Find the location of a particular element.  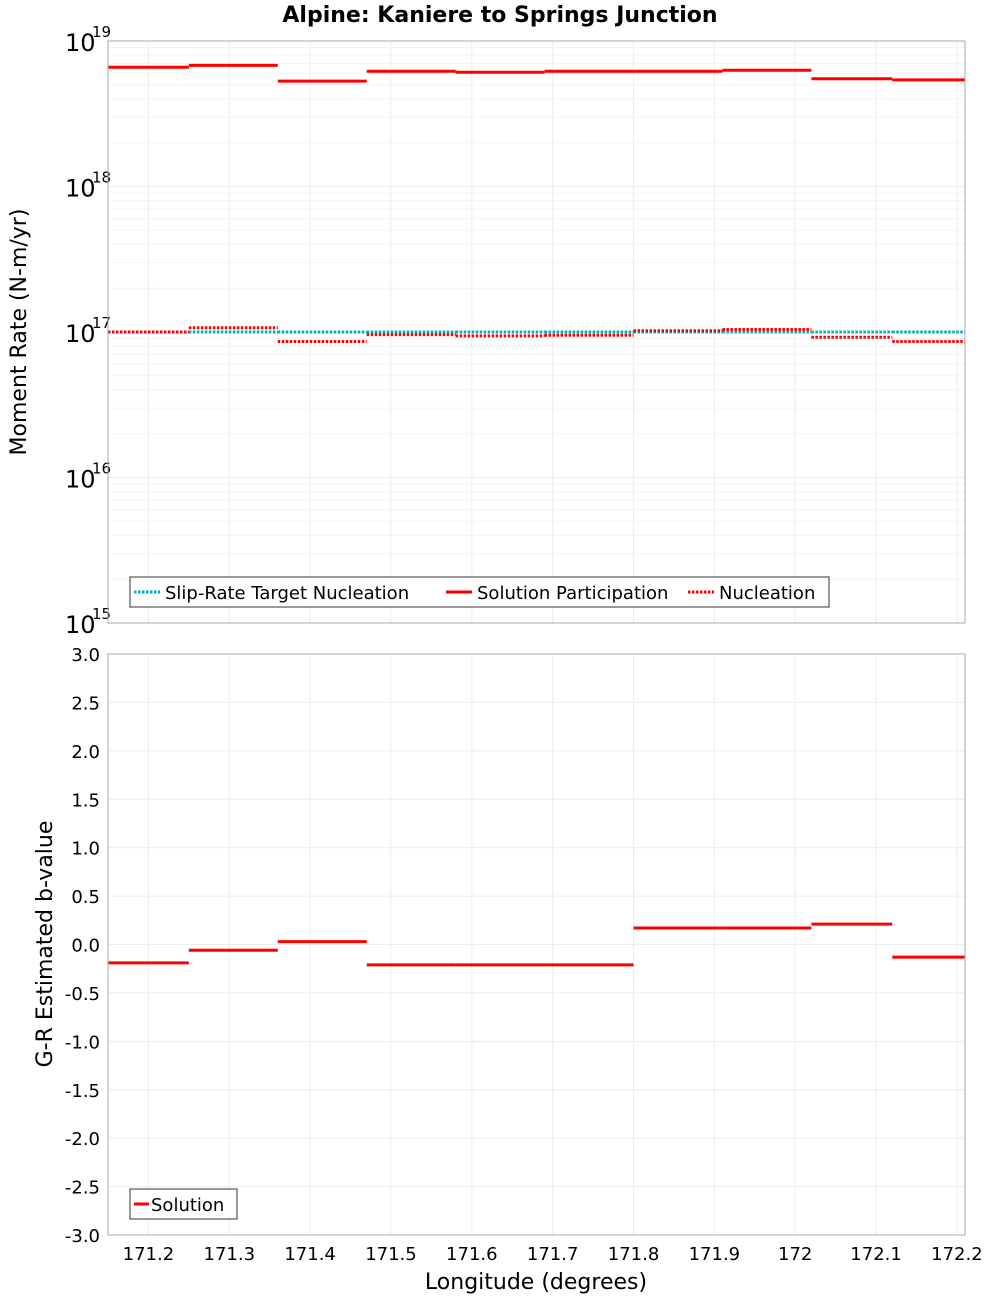

x-tick-label: 172.2 is located at coordinates (957, 1254).